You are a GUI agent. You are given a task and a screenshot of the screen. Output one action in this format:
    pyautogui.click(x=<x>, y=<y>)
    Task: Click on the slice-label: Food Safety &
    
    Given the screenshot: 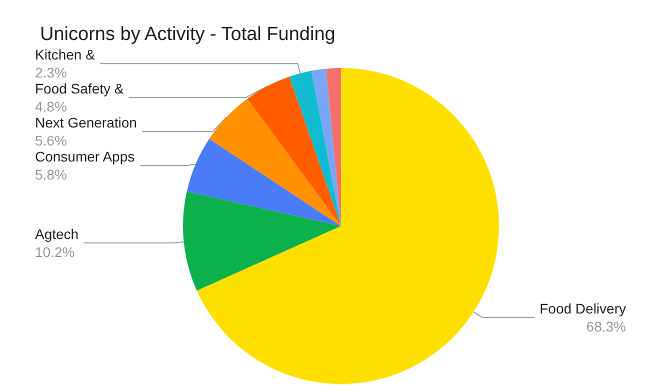 What is the action you would take?
    pyautogui.click(x=79, y=88)
    